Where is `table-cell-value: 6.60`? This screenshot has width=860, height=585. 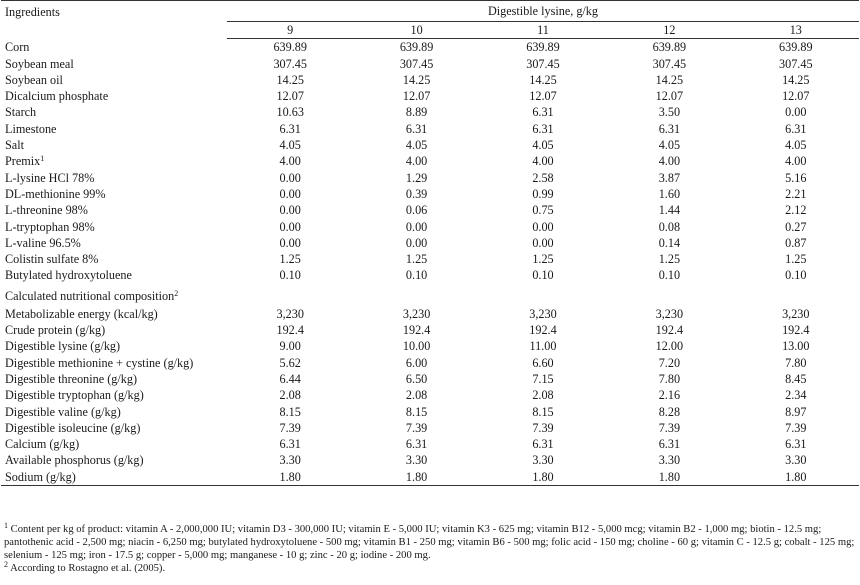
table-cell-value: 6.60 is located at coordinates (543, 362).